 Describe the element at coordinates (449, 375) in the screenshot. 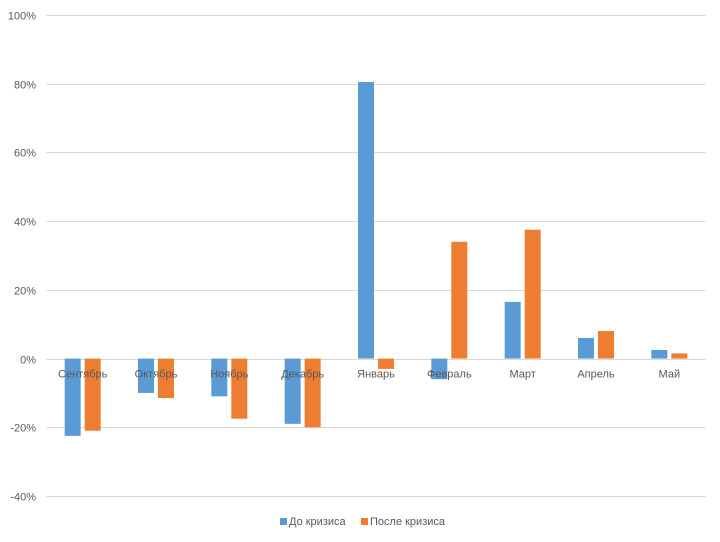

I see `category-label: Февраль` at that location.